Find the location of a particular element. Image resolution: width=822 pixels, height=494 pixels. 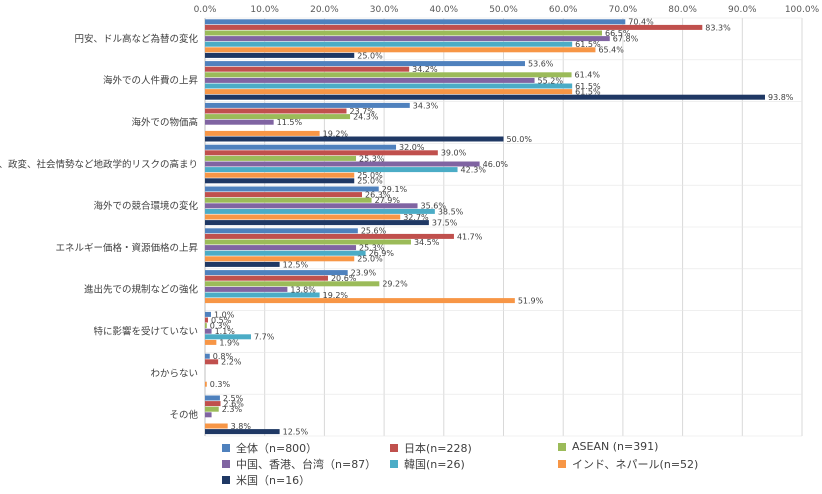

data-label: 70.4% is located at coordinates (641, 22).